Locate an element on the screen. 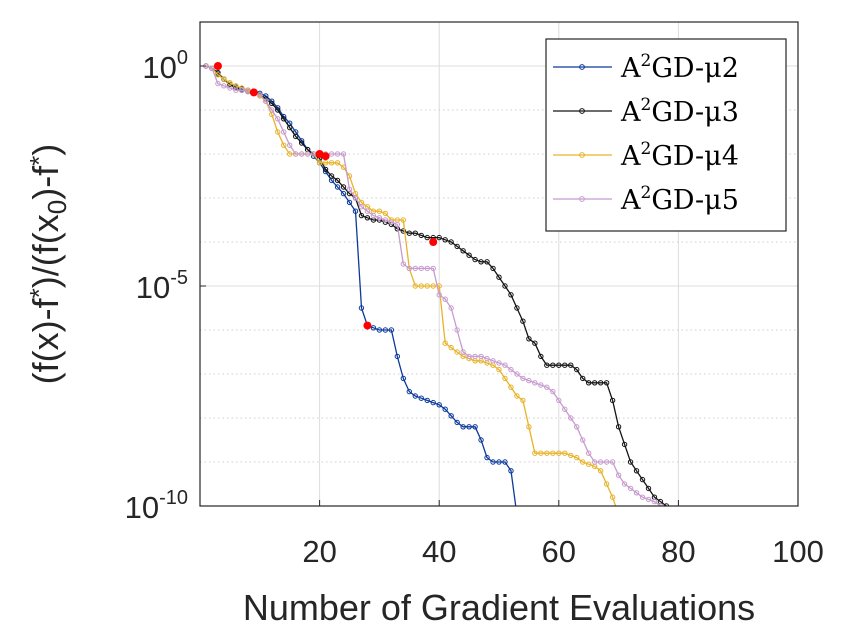 This screenshot has width=847, height=637. legend-label: A2GD-μ4 is located at coordinates (679, 155).